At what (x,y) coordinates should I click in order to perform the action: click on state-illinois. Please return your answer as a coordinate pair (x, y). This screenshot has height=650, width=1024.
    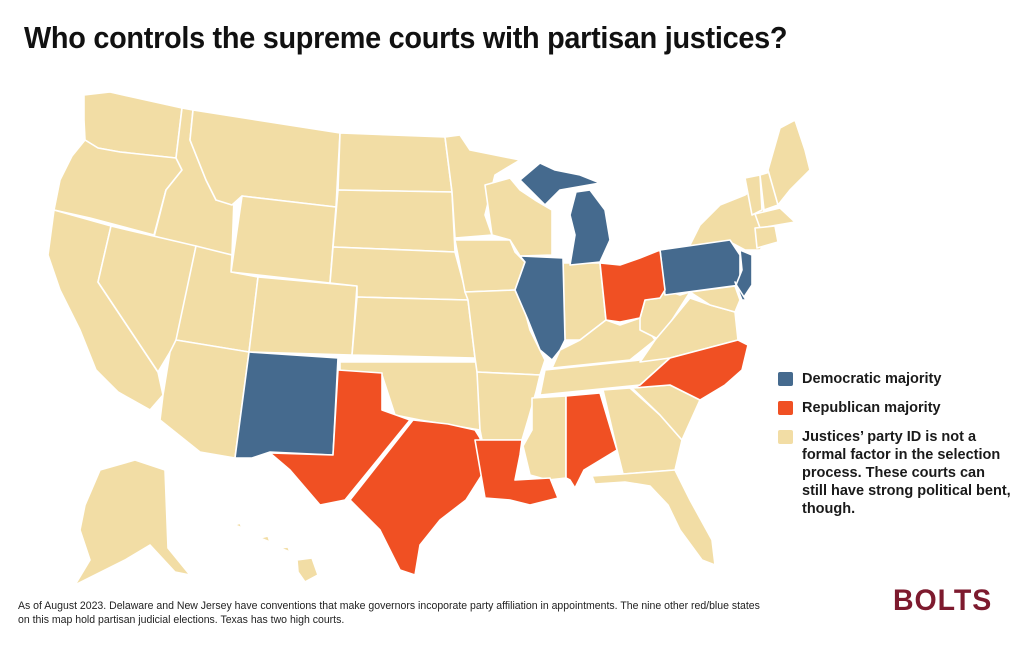
    Looking at the image, I should click on (540, 308).